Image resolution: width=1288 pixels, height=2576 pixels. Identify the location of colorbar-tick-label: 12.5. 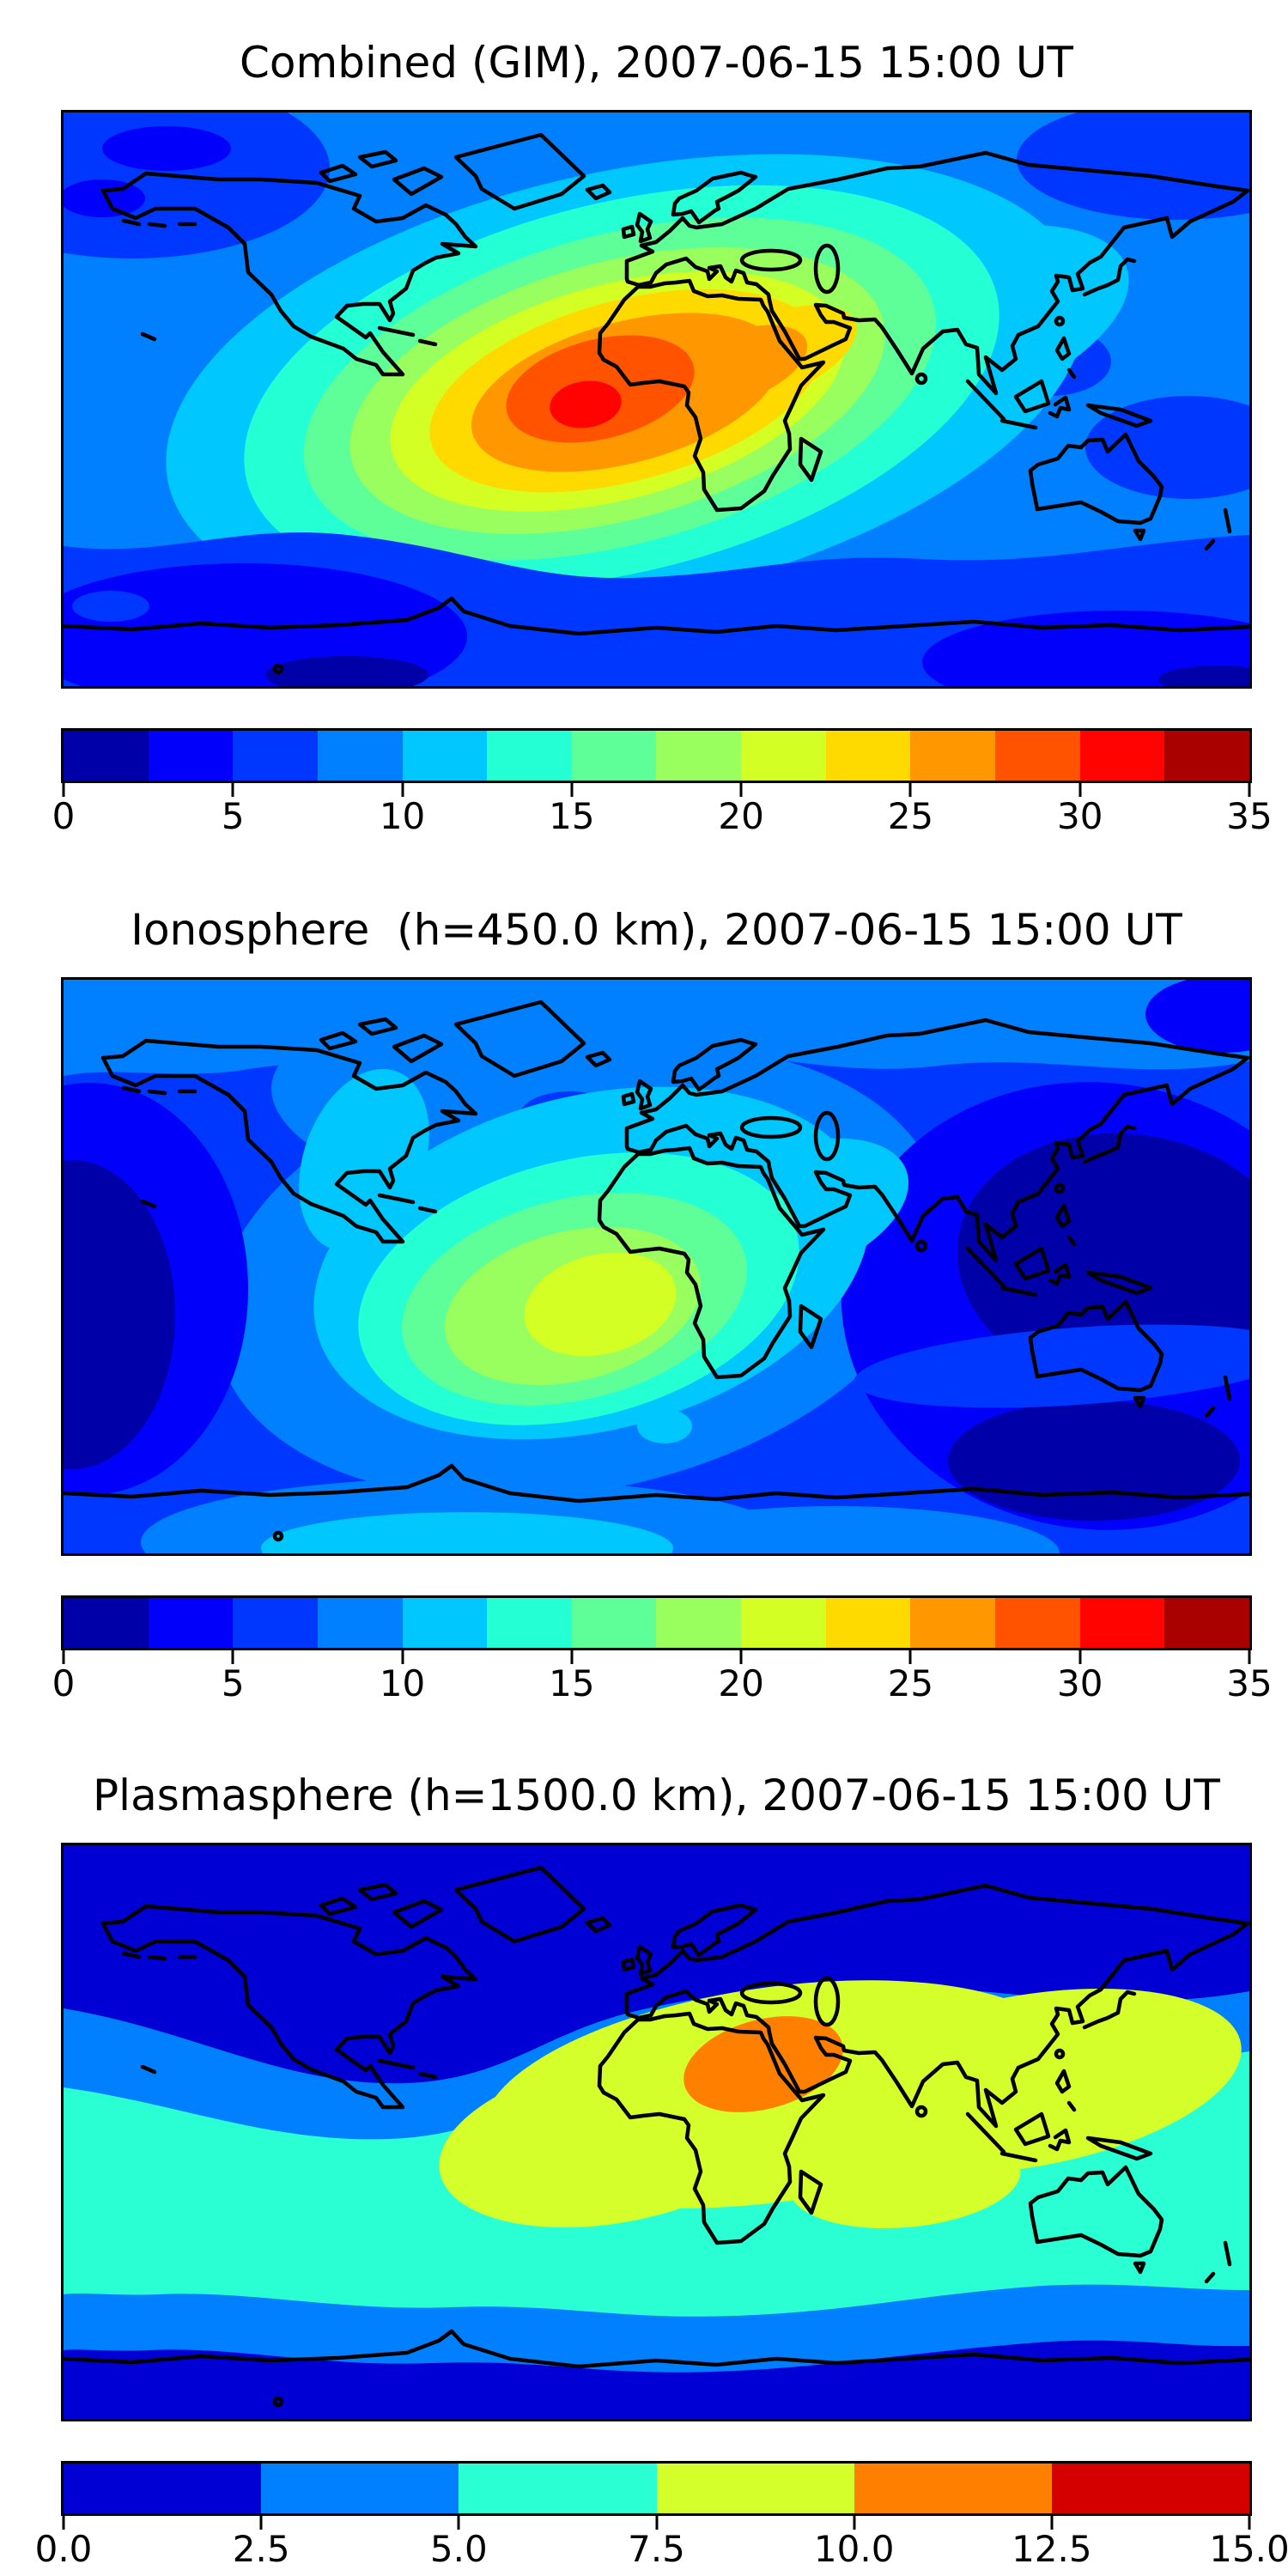
(1052, 2549).